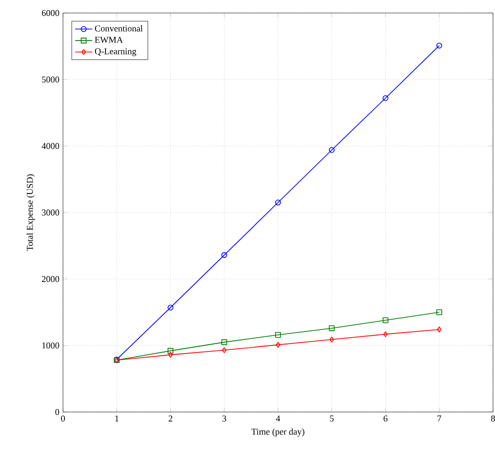 Image resolution: width=495 pixels, height=463 pixels. Describe the element at coordinates (278, 419) in the screenshot. I see `x-tick-label: 4` at that location.